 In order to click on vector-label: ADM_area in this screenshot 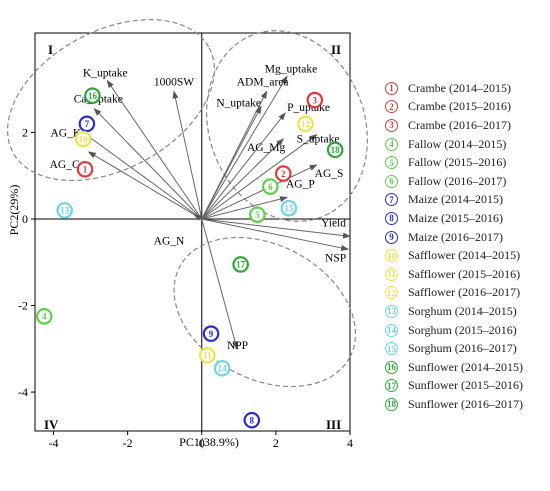, I will do `click(263, 82)`.